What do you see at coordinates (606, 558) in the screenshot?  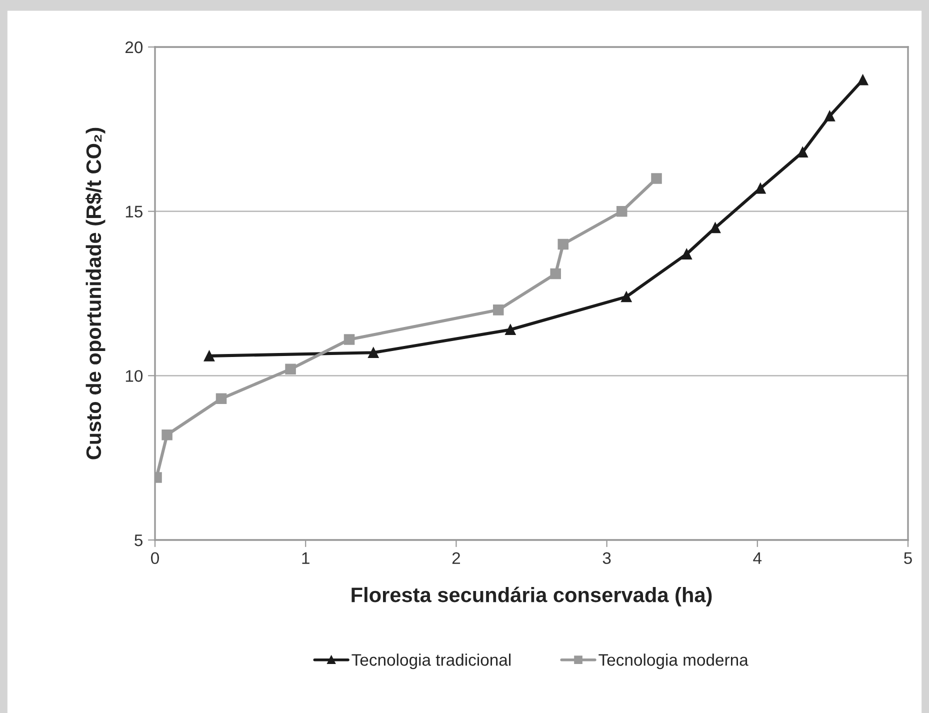 I see `x-tick-label: 3` at bounding box center [606, 558].